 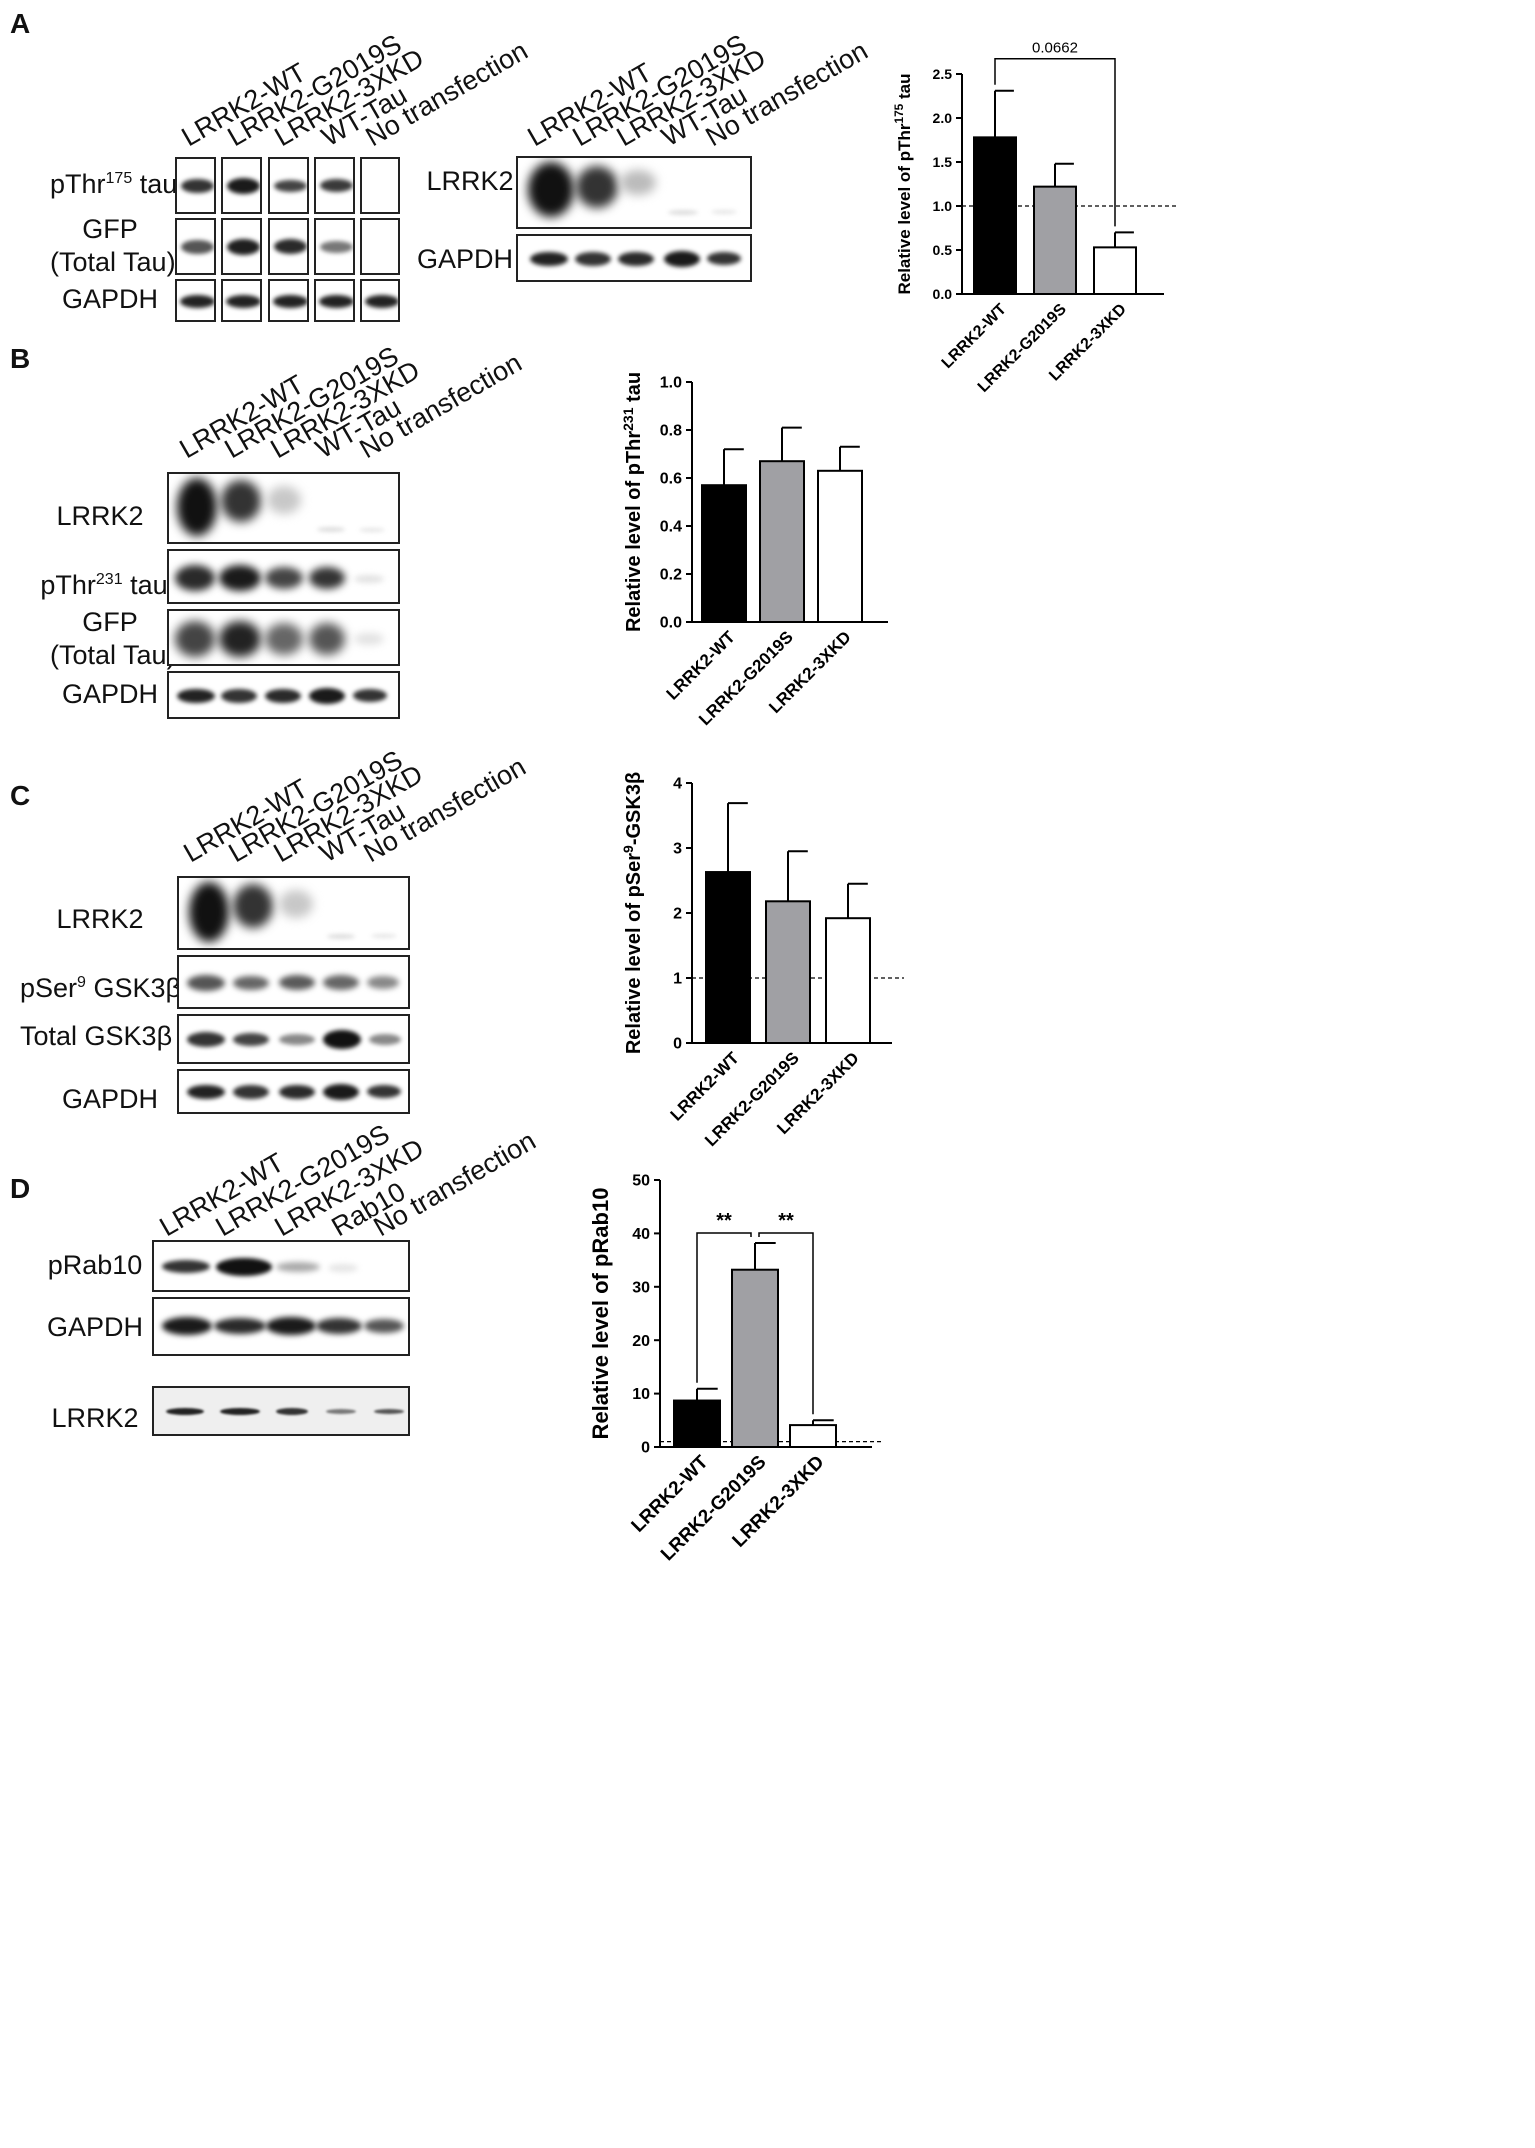 I want to click on blot-b-pthr231, so click(x=283, y=576).